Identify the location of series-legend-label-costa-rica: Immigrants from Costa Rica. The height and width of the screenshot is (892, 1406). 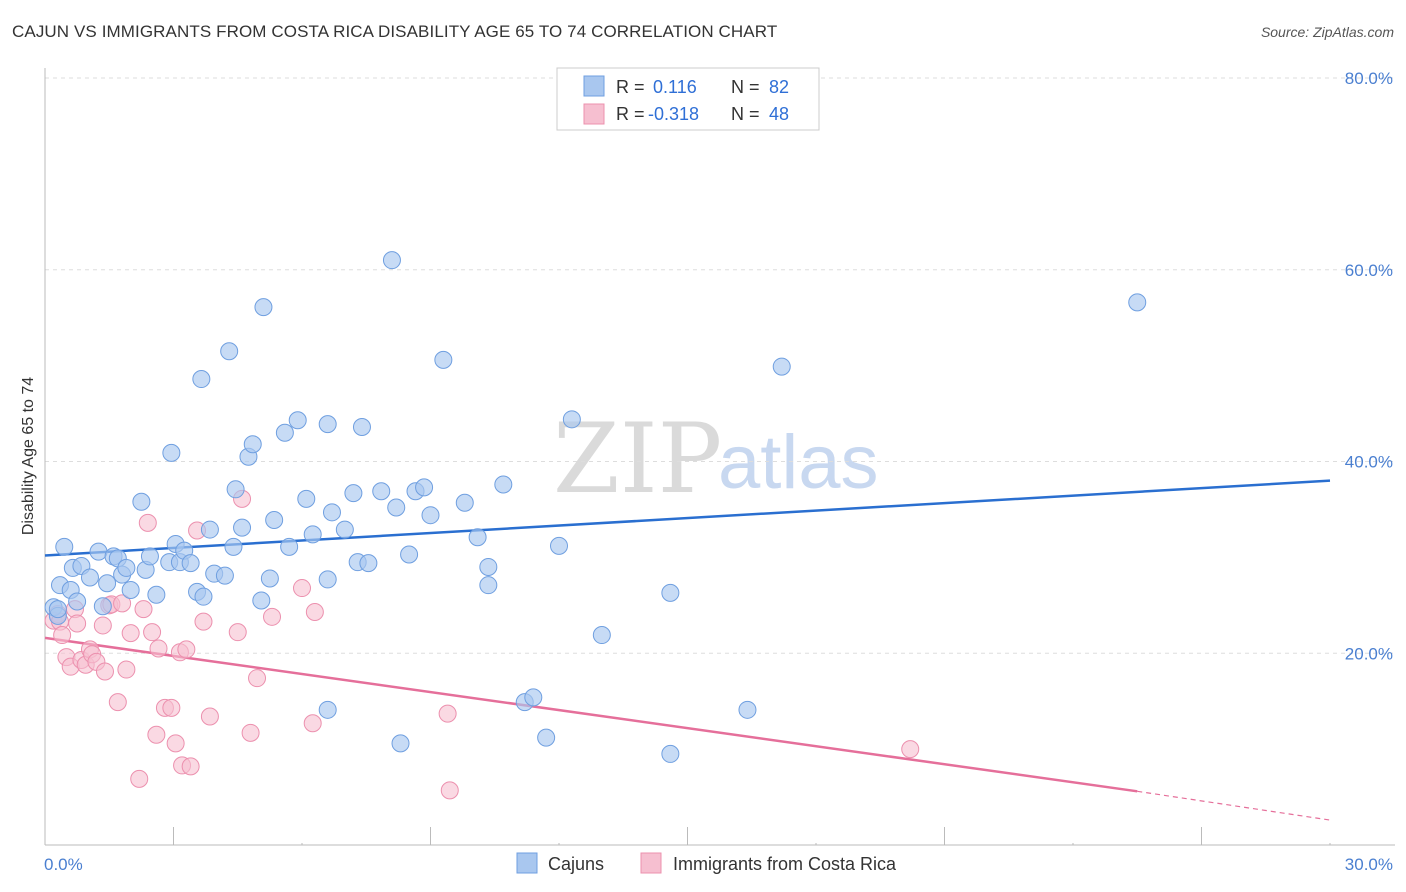
(785, 864).